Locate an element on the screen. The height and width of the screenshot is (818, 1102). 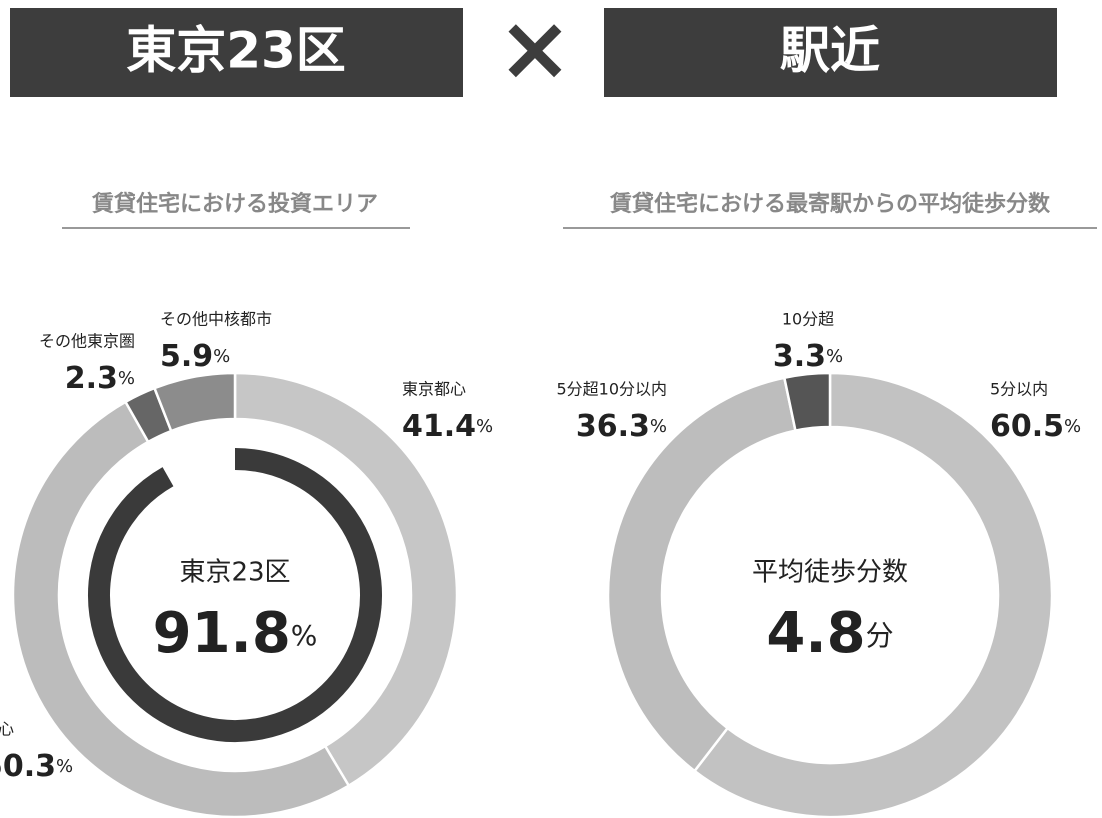
banner-text: 東京23区 is located at coordinates (236, 51).